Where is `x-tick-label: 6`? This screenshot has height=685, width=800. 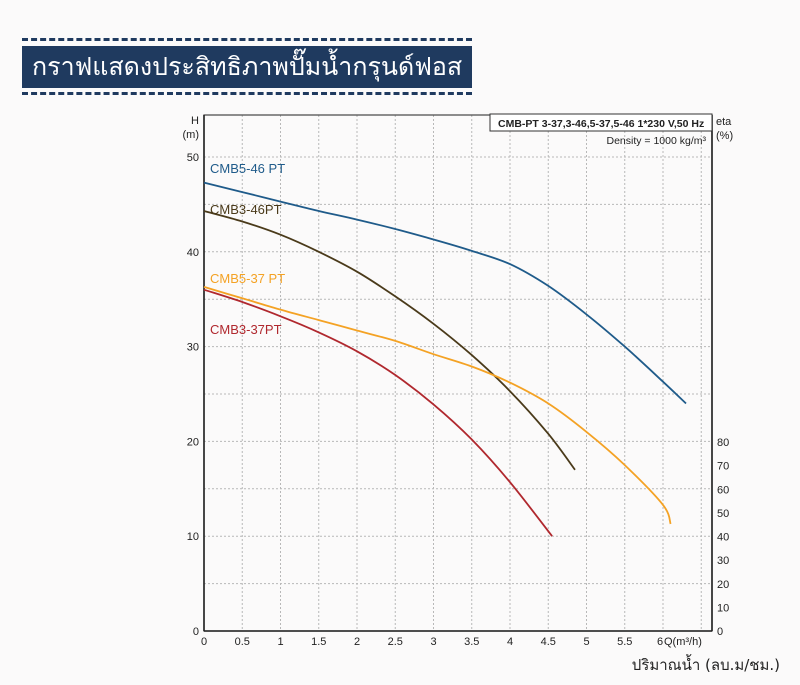
x-tick-label: 6 is located at coordinates (660, 642).